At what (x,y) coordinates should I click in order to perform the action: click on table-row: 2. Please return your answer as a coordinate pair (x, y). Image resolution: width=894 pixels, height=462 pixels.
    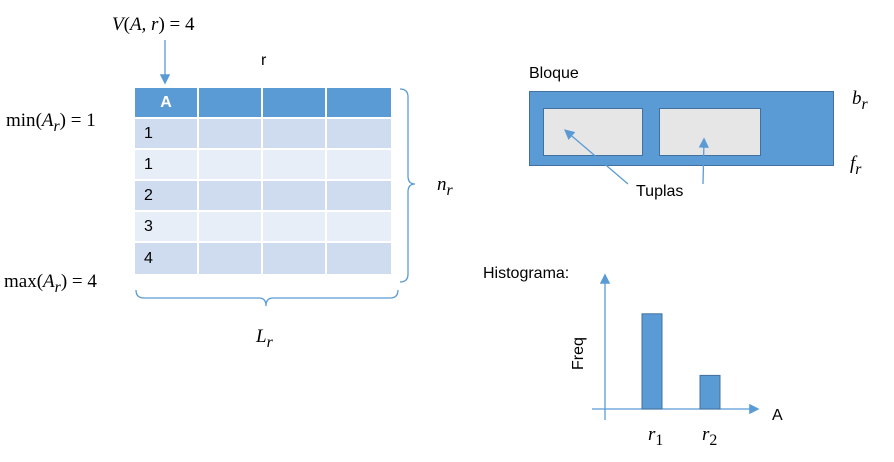
    Looking at the image, I should click on (263, 196).